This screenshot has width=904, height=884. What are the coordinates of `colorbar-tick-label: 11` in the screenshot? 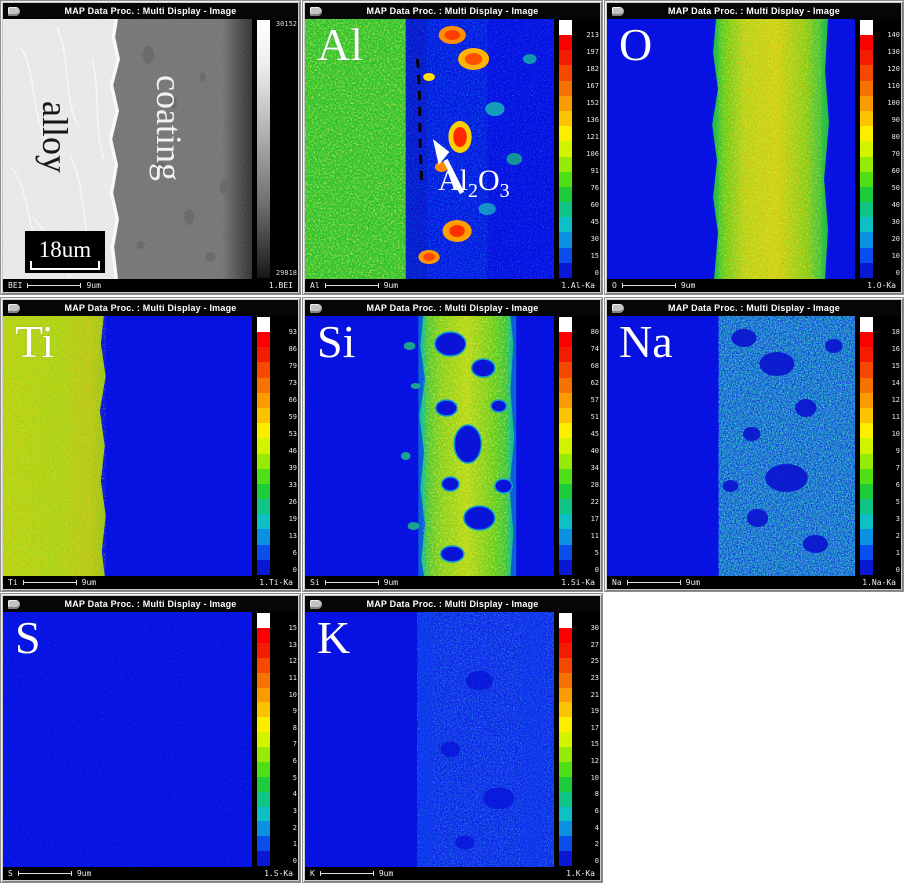 It's located at (292, 677).